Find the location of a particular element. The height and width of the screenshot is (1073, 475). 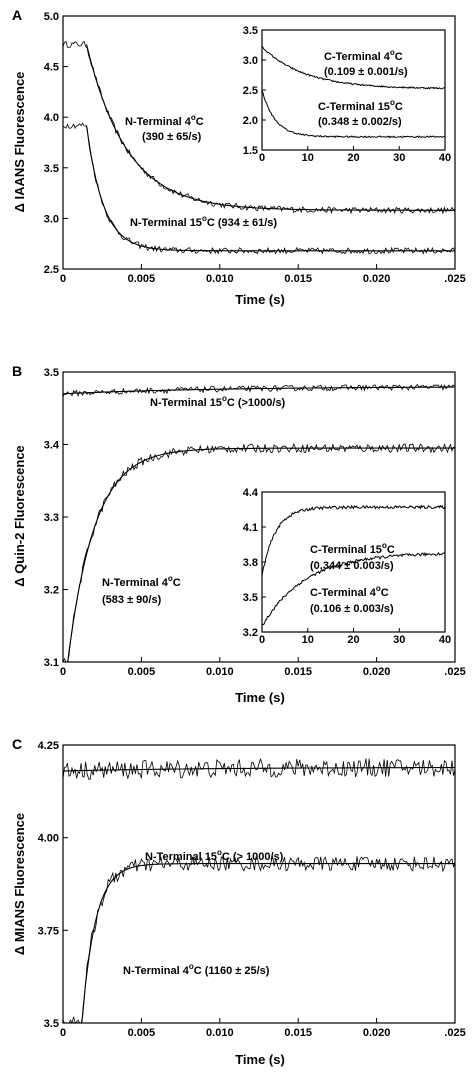

panel-c-series-1-fit is located at coordinates (268, 943).